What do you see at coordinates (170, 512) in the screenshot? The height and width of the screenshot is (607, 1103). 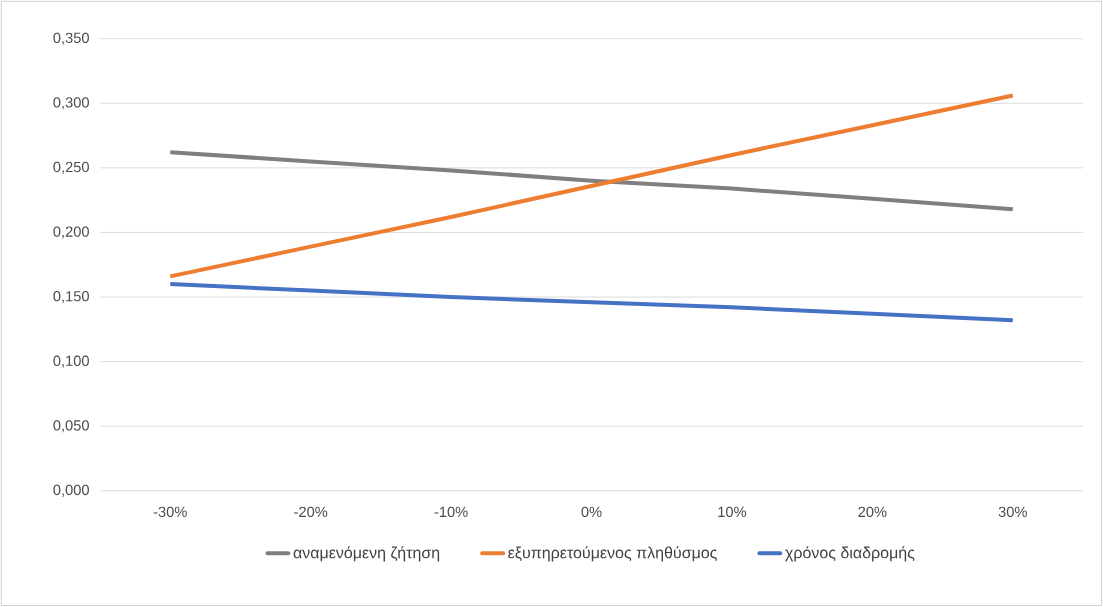 I see `x-tick-label: -30%` at bounding box center [170, 512].